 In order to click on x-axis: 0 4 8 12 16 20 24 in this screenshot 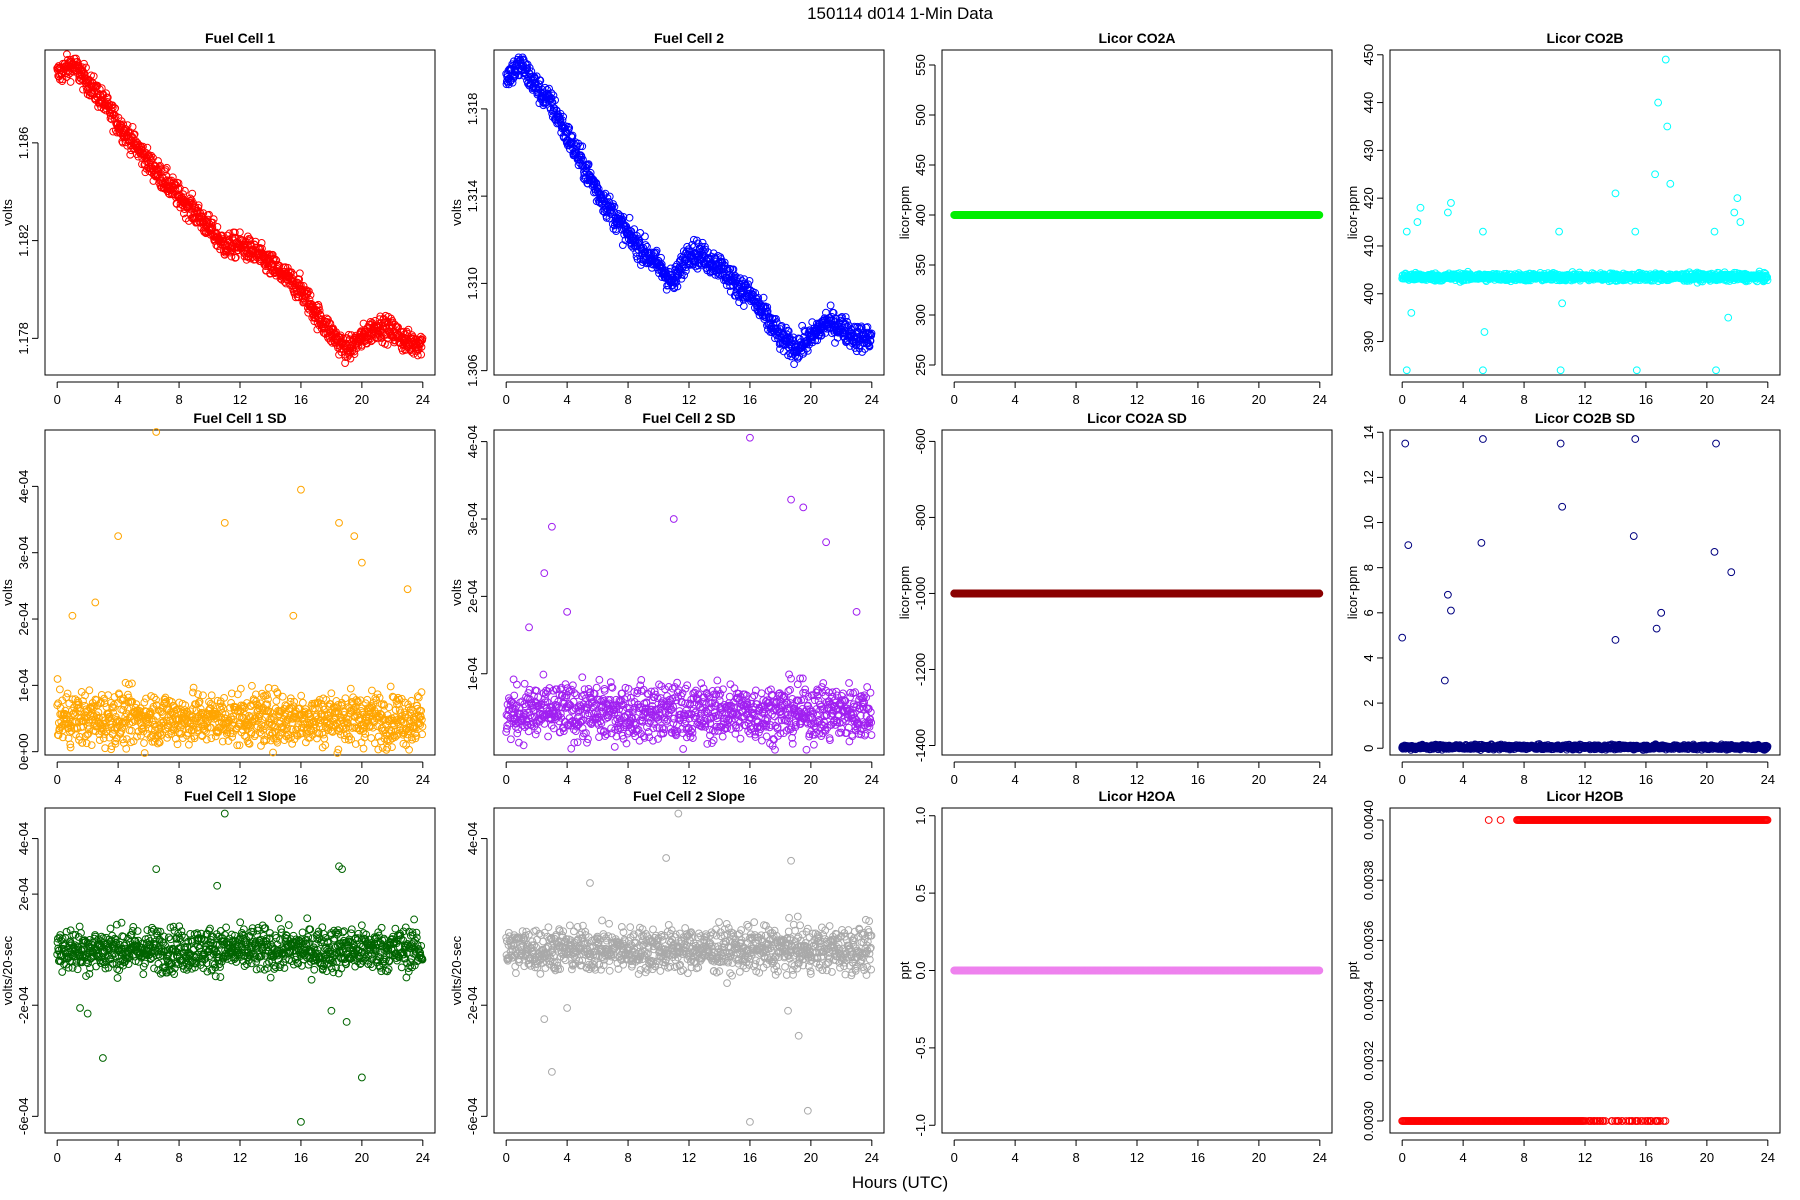, I will do `click(1587, 394)`.